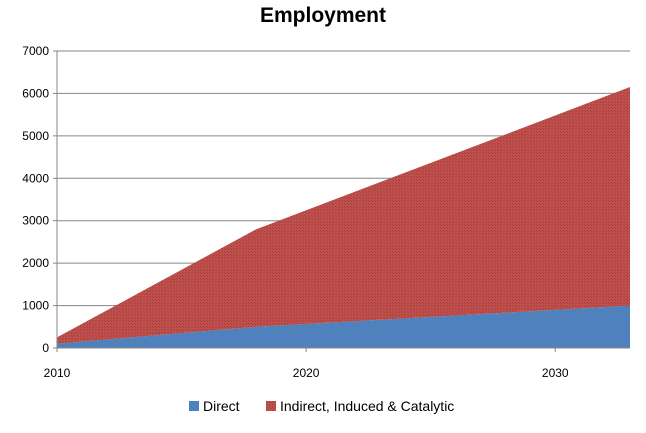 The height and width of the screenshot is (433, 646). Describe the element at coordinates (271, 406) in the screenshot. I see `legend-swatch-indirect-induced-catalytic` at that location.